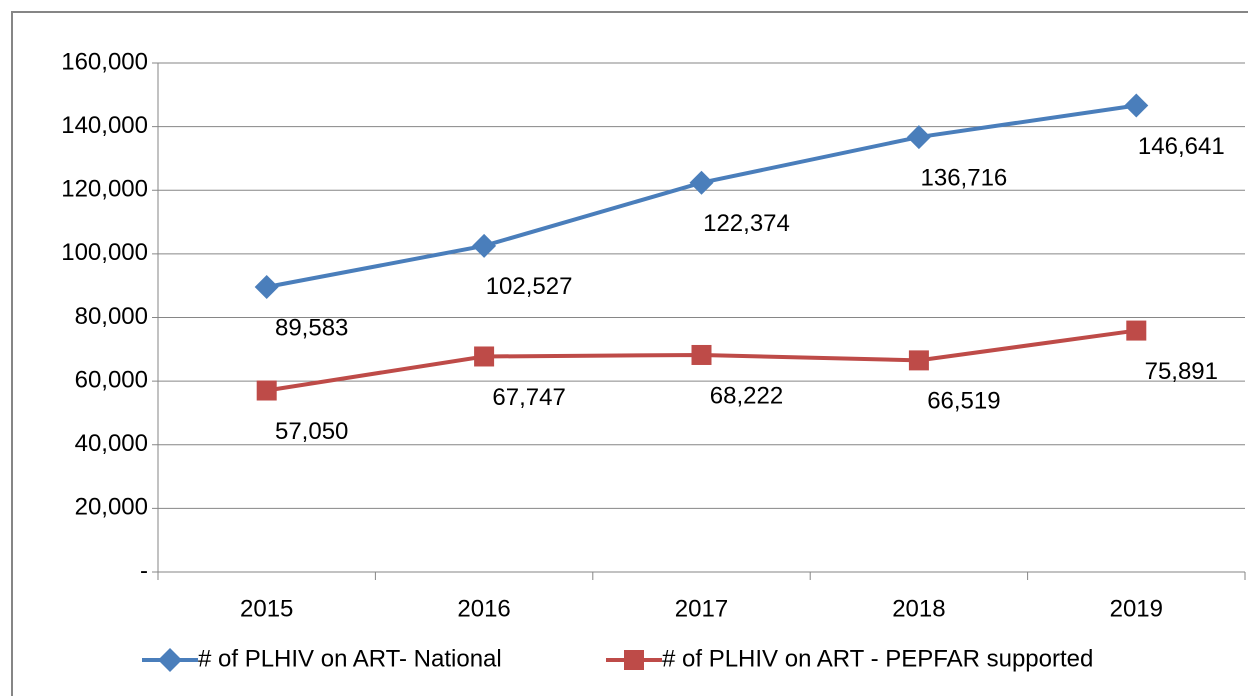  I want to click on x-tick-label: 2017, so click(701, 608).